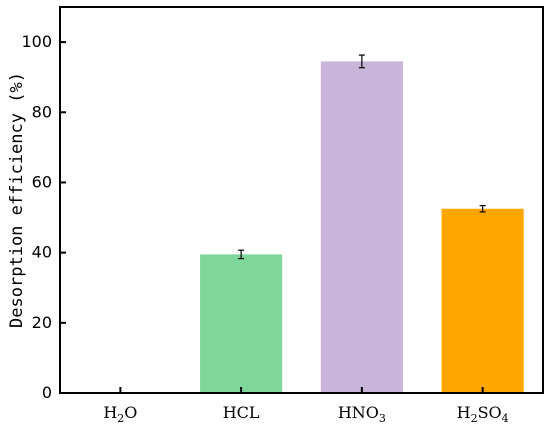 The width and height of the screenshot is (550, 430). I want to click on y-tick-label-2: 40, so click(42, 252).